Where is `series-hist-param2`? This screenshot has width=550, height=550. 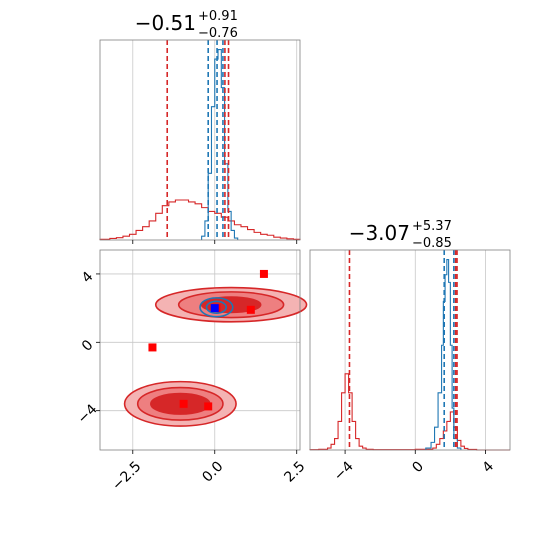
series-hist-param2 is located at coordinates (409, 354).